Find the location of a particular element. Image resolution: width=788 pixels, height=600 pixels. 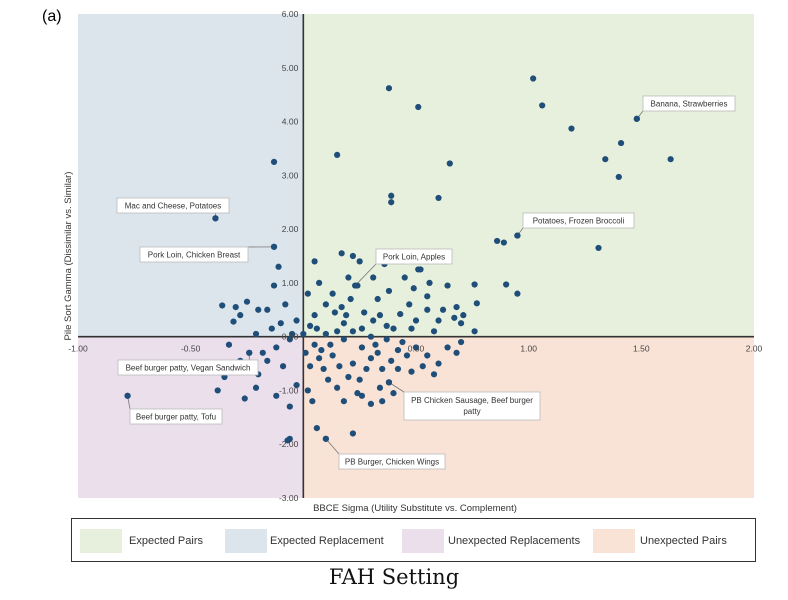

annotation-label: Pork Loin, Apples is located at coordinates (414, 257).